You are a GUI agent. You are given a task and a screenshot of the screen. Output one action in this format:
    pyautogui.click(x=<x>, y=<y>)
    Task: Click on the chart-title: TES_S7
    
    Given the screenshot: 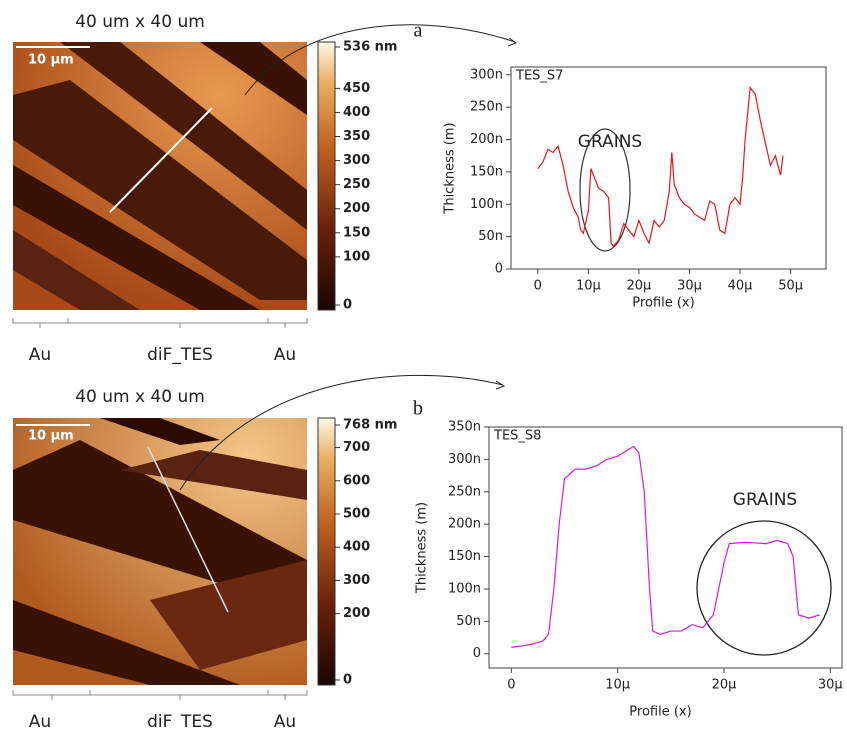 What is the action you would take?
    pyautogui.click(x=539, y=76)
    